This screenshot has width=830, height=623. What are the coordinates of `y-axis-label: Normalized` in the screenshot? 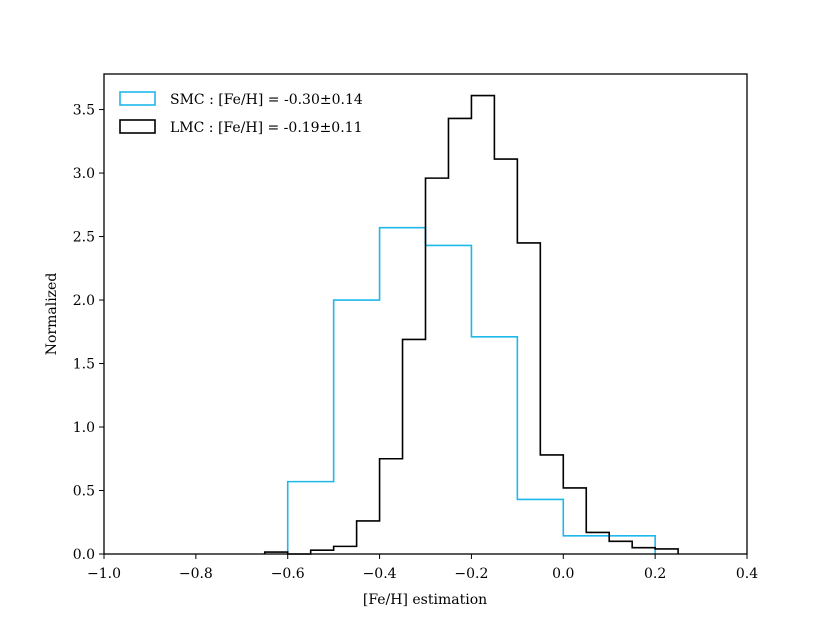 It's located at (52, 314).